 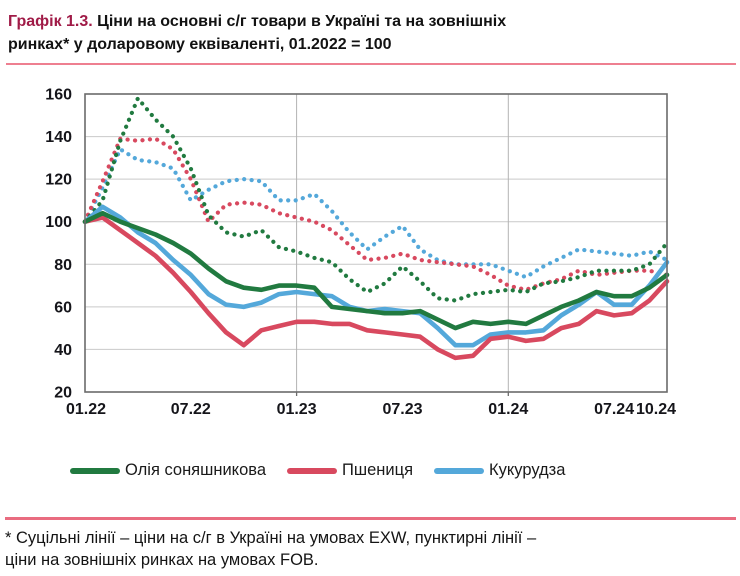 I want to click on svg-text: 07.22, so click(x=191, y=409).